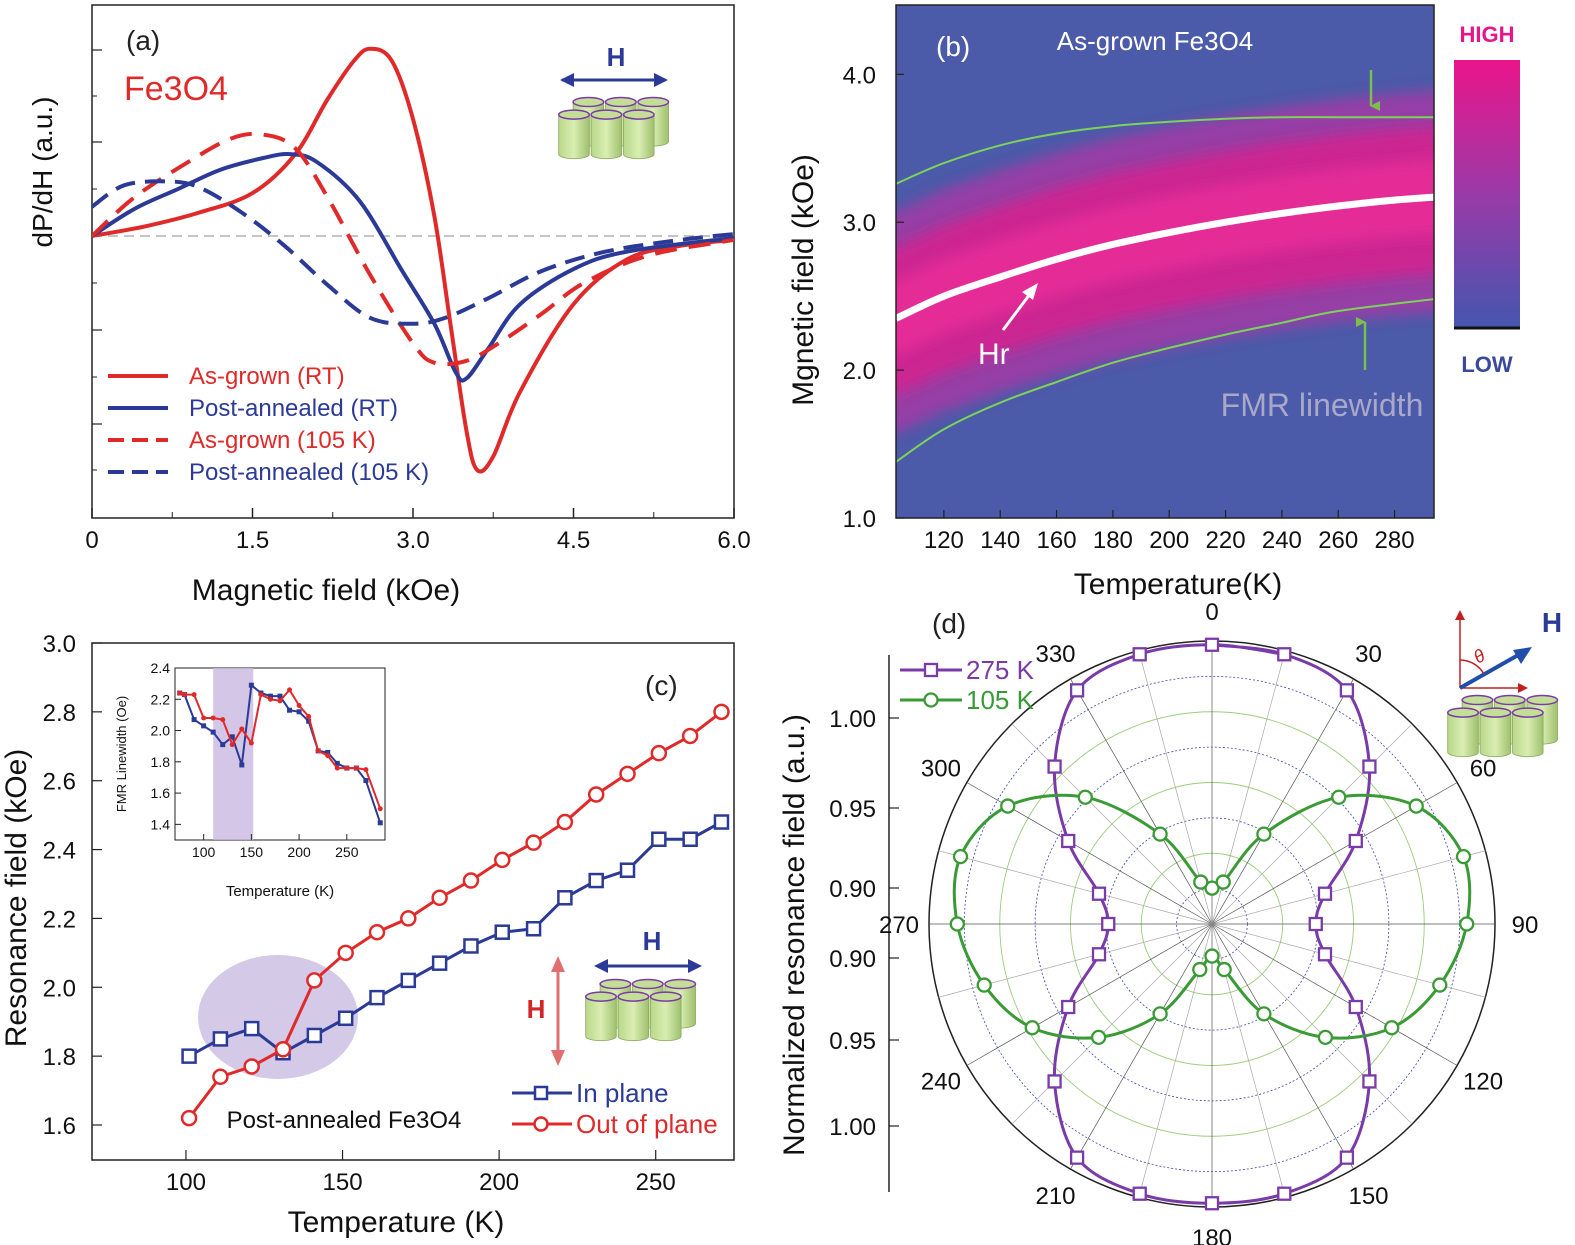 Image resolution: width=1575 pixels, height=1245 pixels. I want to click on plane-axis-head, so click(1523, 688).